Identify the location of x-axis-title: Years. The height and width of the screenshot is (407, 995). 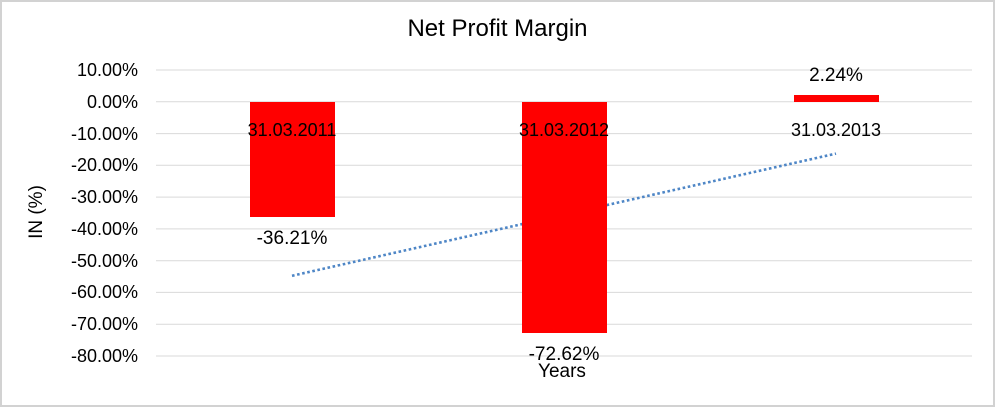
(562, 371).